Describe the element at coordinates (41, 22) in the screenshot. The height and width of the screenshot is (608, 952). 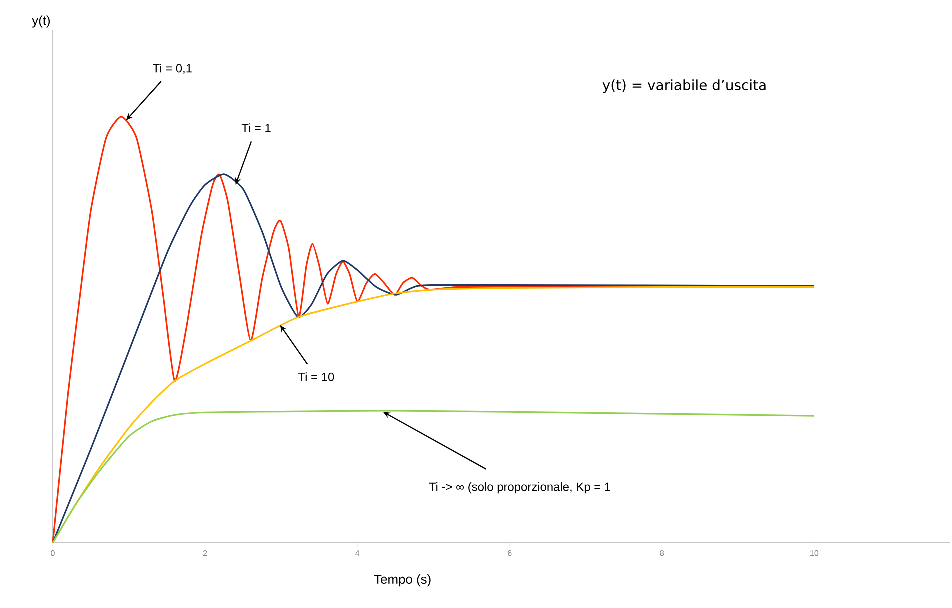
I see `text: y(t)` at that location.